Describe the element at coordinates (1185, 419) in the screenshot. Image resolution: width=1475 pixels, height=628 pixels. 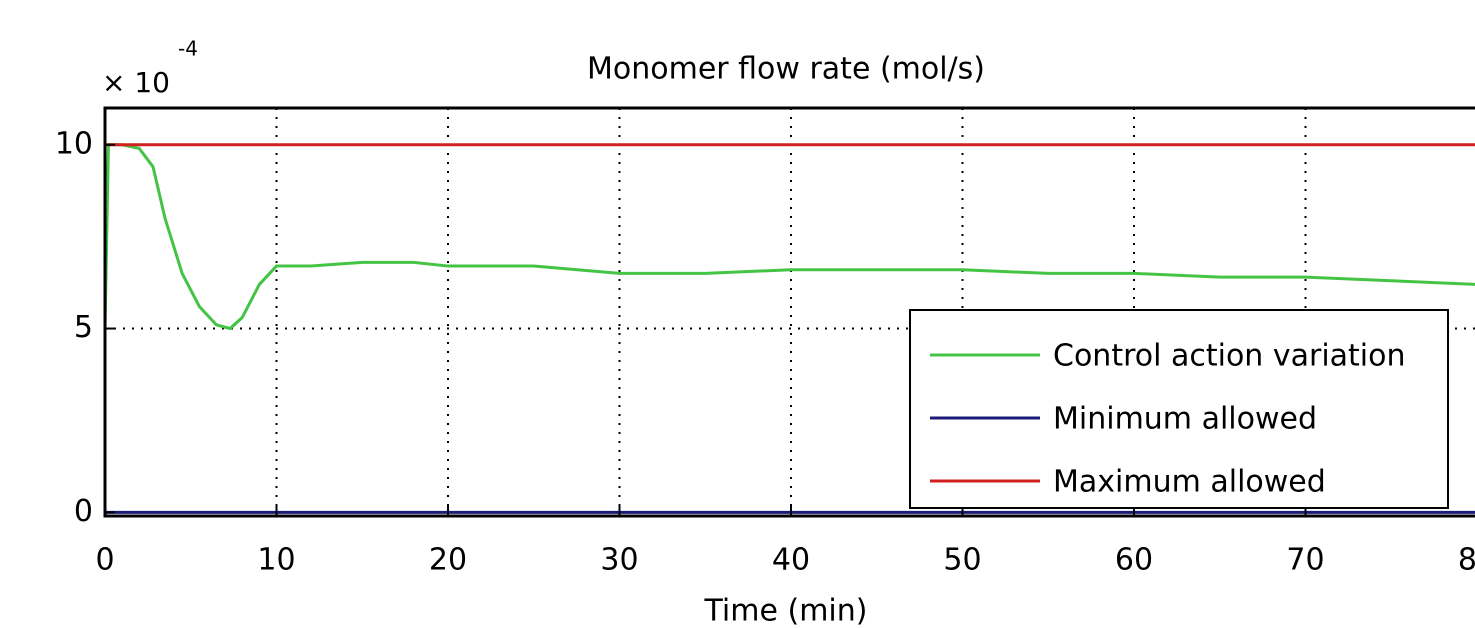
I see `legend-label: Minimum allowed` at that location.